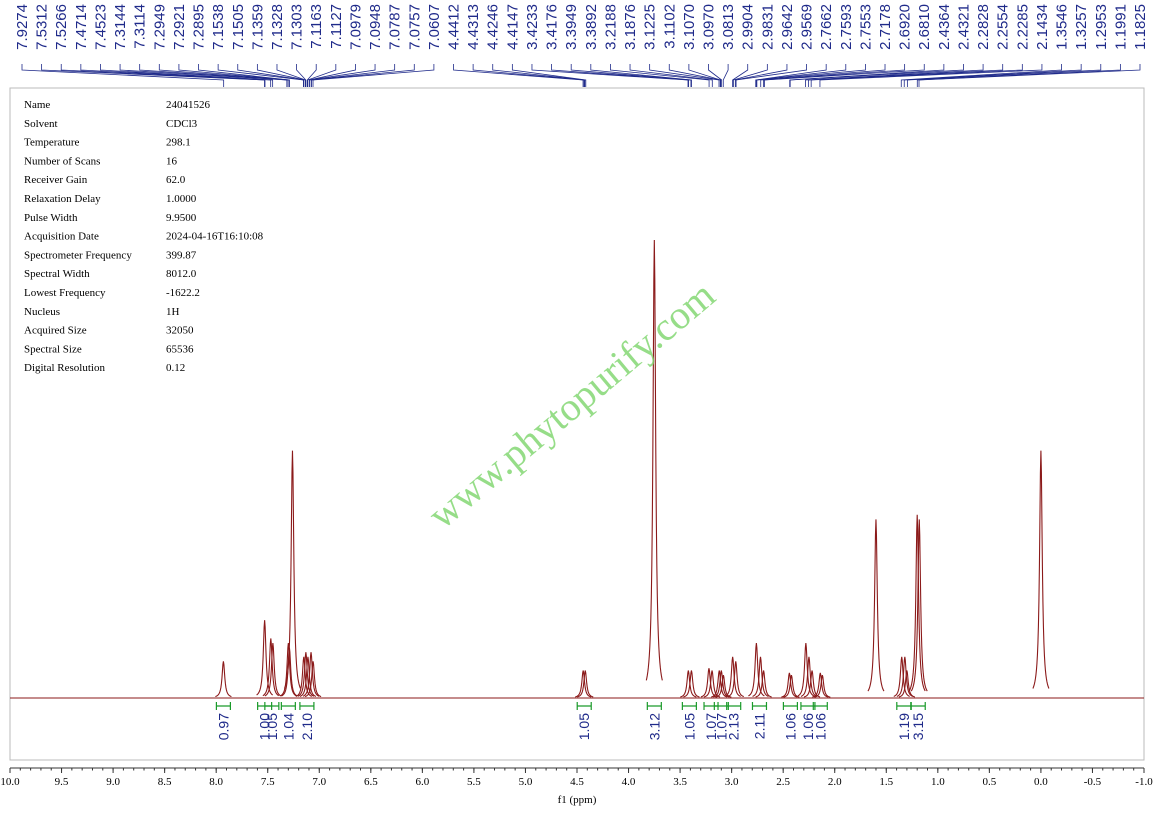 The height and width of the screenshot is (815, 1155). What do you see at coordinates (654, 726) in the screenshot?
I see `integral-label: 3.12` at bounding box center [654, 726].